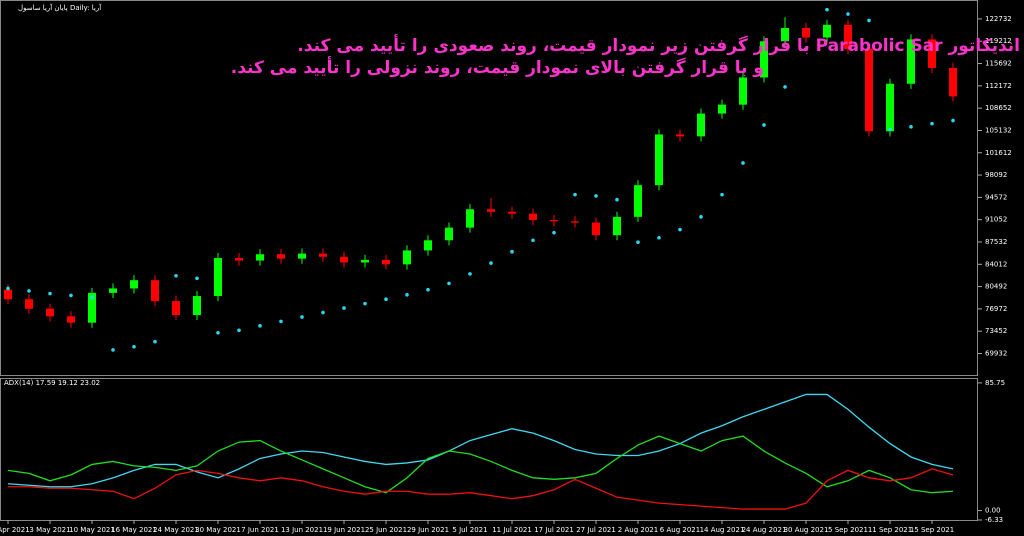 The image size is (1024, 536). Describe the element at coordinates (722, 530) in the screenshot. I see `x-tick-label: 14 Aug 2021` at that location.